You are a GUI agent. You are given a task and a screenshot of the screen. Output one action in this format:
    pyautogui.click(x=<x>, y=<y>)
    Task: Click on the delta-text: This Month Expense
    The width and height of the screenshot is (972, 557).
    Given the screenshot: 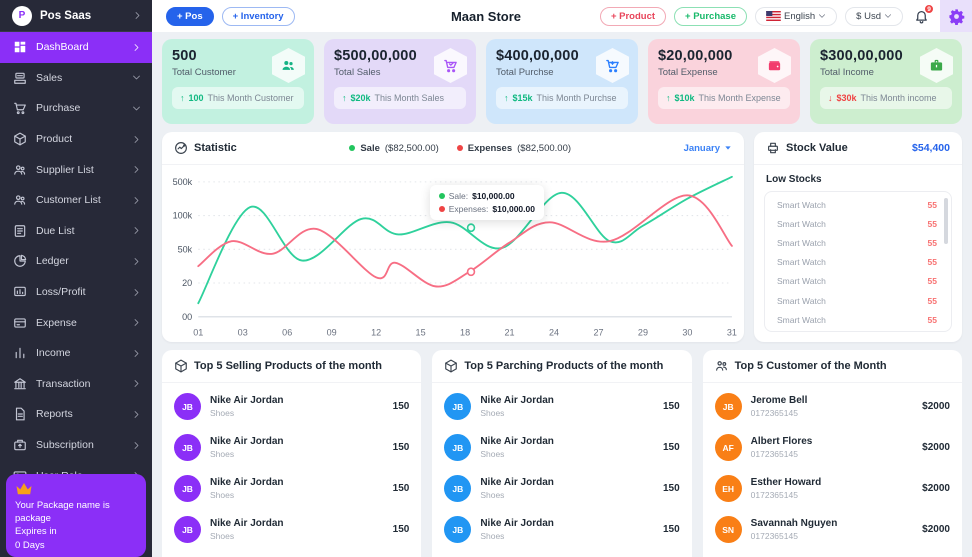 What is the action you would take?
    pyautogui.click(x=739, y=98)
    